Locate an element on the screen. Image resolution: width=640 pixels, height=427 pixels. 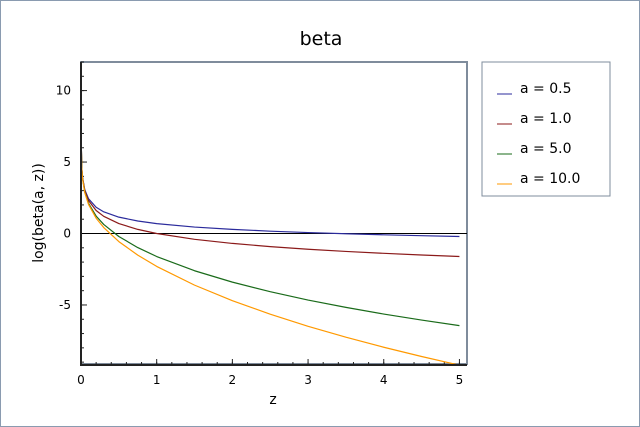
legend-label: a = 0.5 is located at coordinates (545, 89).